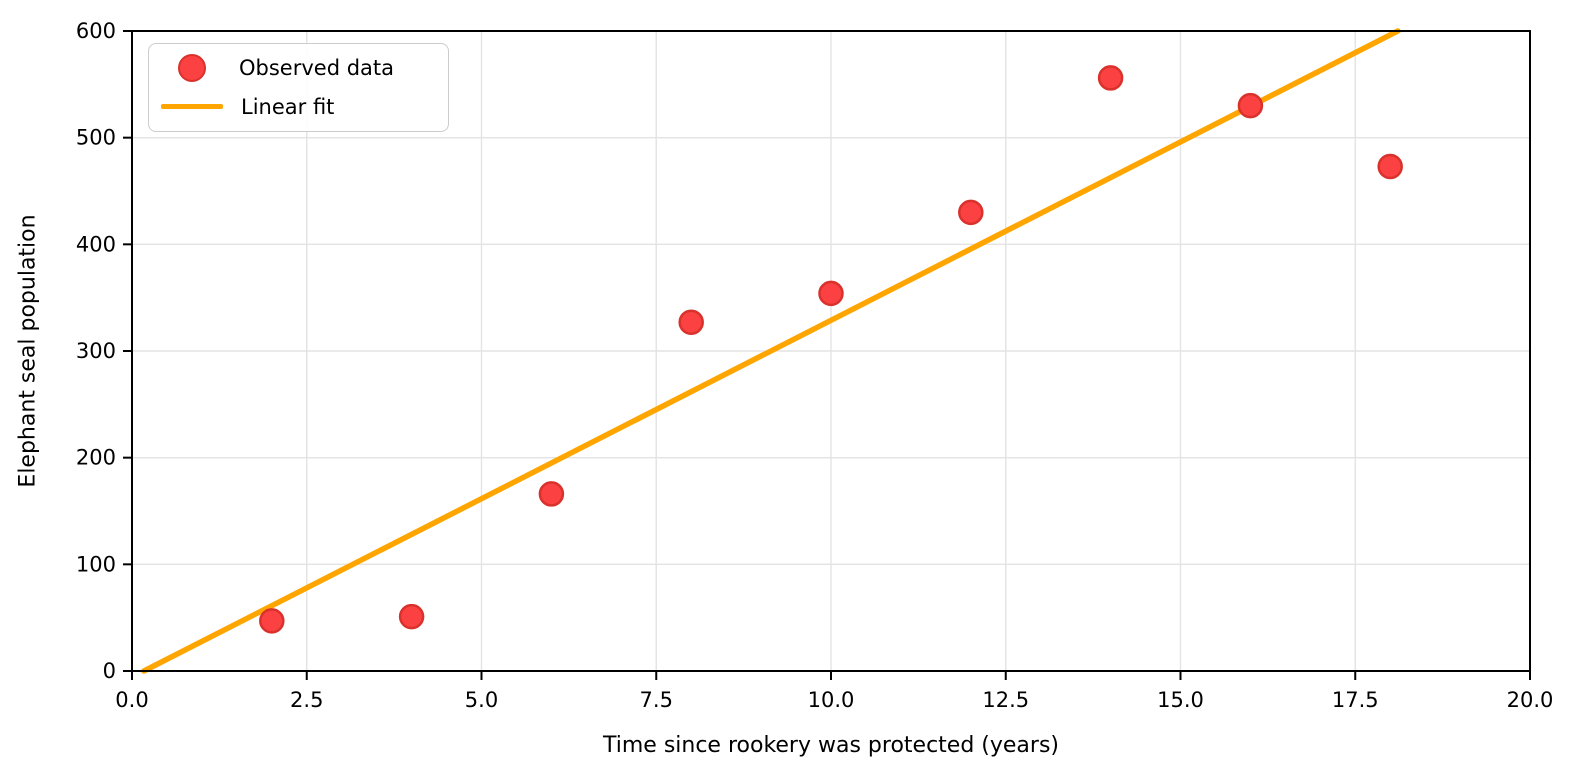 This screenshot has width=1579, height=779. What do you see at coordinates (192, 106) in the screenshot?
I see `line-segment-icon` at bounding box center [192, 106].